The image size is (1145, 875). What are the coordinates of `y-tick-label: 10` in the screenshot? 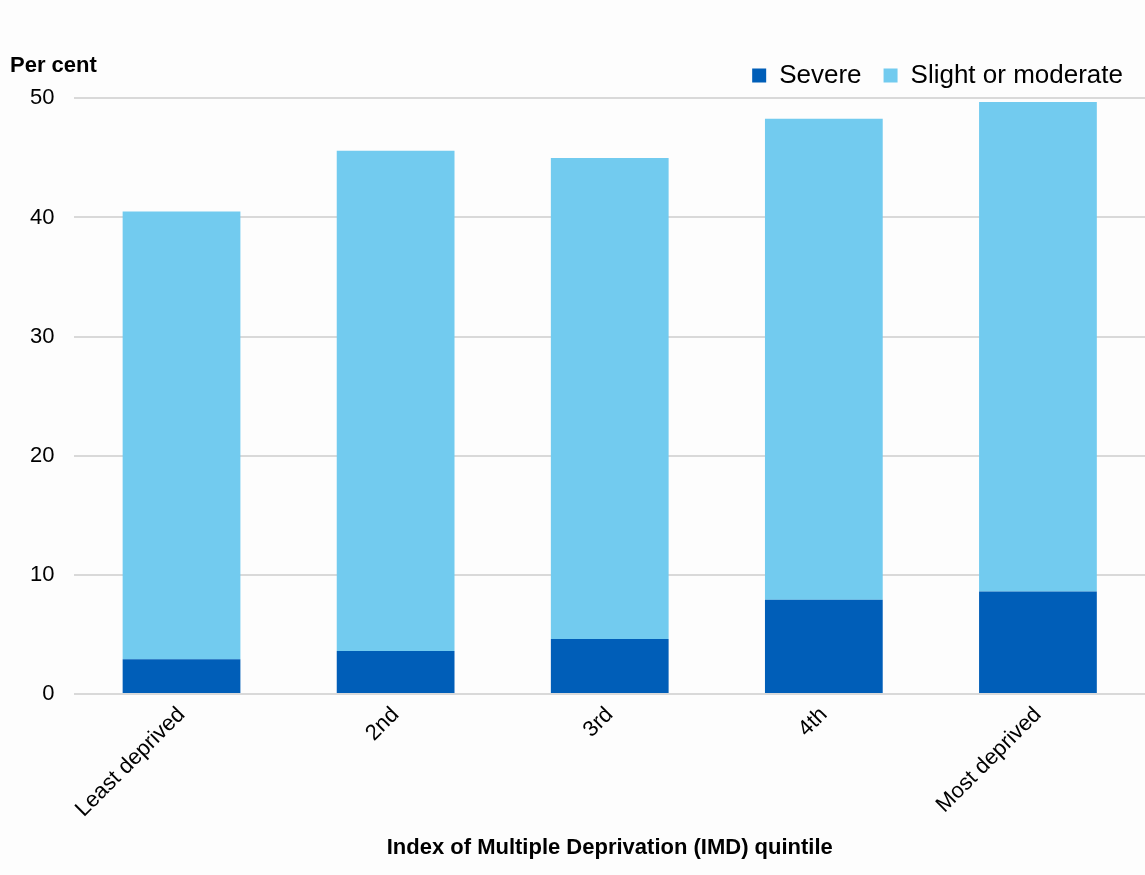 It's located at (42, 573).